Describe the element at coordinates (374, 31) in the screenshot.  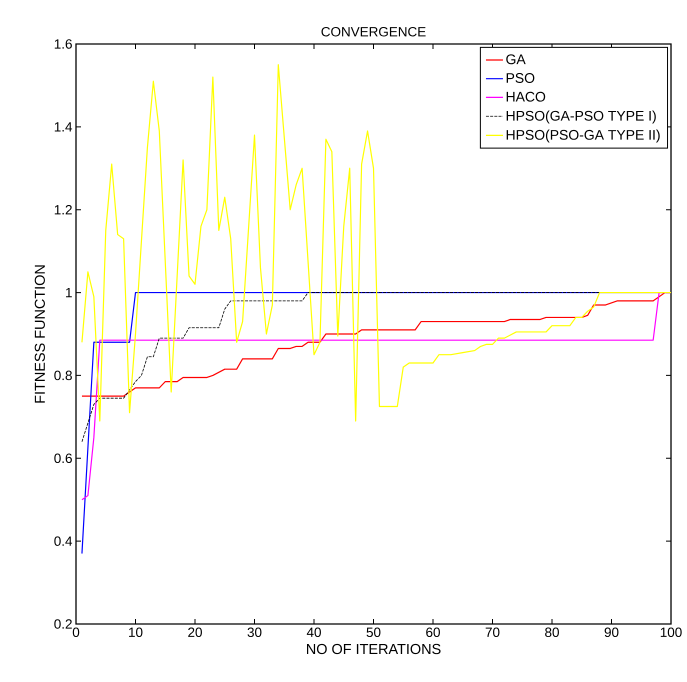
I see `chart-title: CONVERGENCE` at that location.